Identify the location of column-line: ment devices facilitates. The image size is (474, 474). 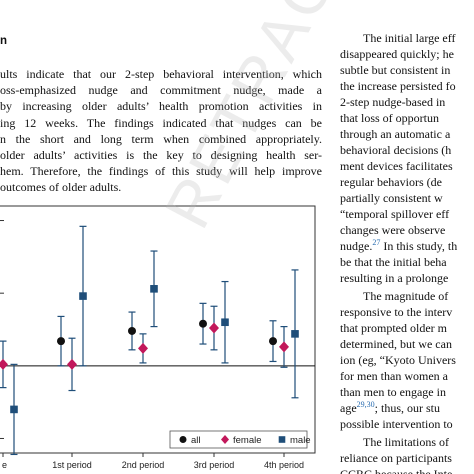
(396, 166).